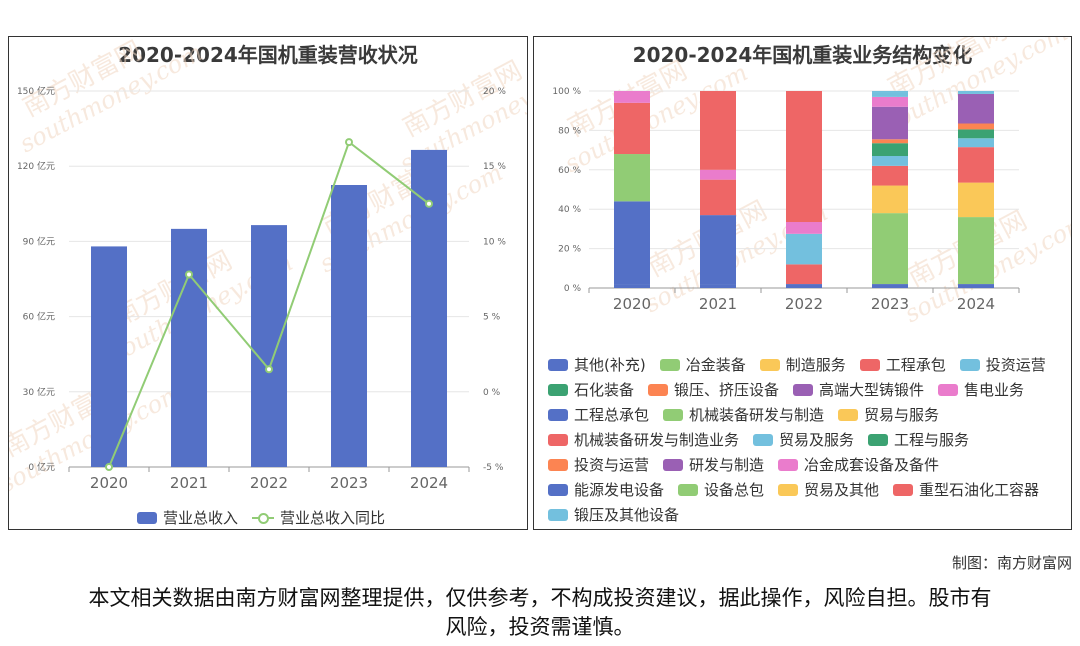 Image resolution: width=1080 pixels, height=646 pixels. What do you see at coordinates (872, 390) in the screenshot?
I see `legend-label: 高端大型铸锻件` at bounding box center [872, 390].